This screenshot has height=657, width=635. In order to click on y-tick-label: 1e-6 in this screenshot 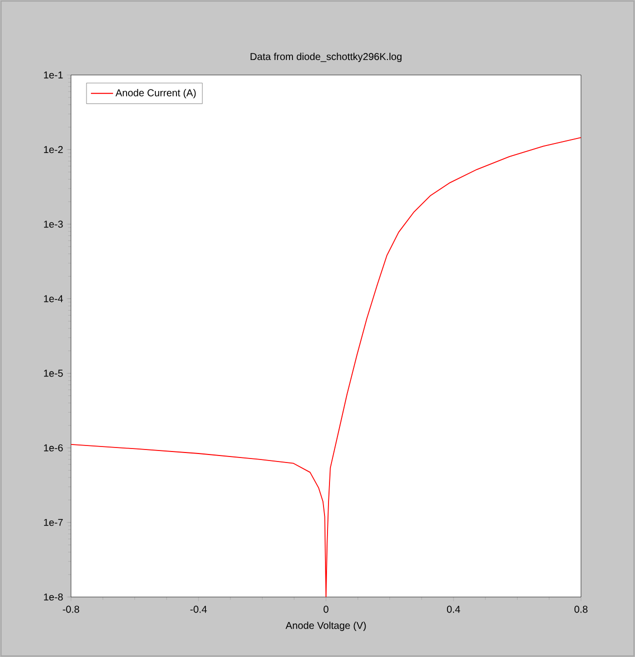, I will do `click(53, 448)`.